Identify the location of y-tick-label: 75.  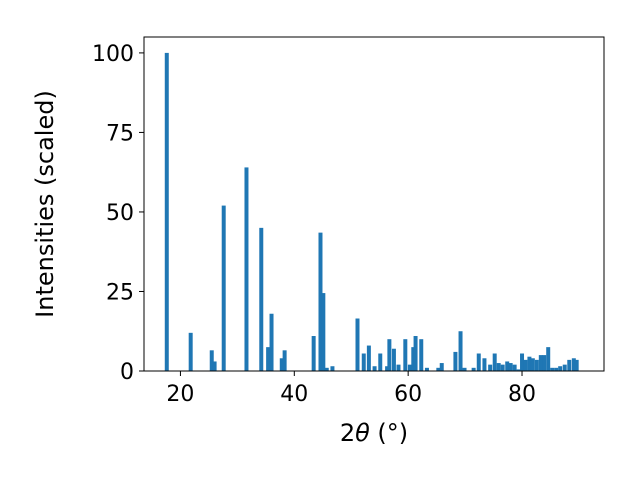
(120, 133).